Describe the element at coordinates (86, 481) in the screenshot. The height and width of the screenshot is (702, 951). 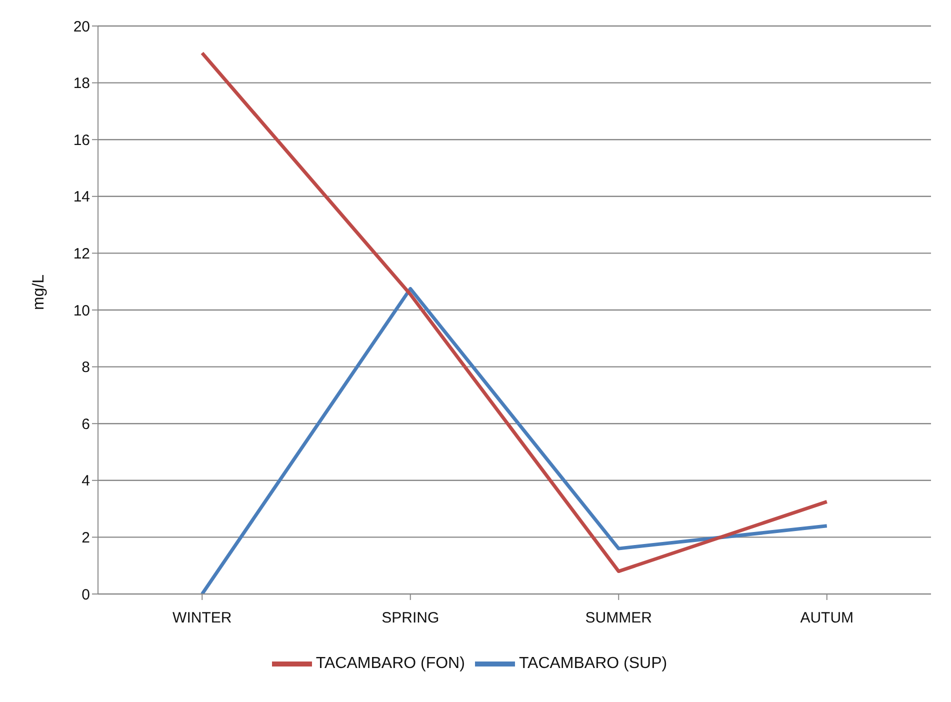
I see `y-tick-label: 4` at that location.